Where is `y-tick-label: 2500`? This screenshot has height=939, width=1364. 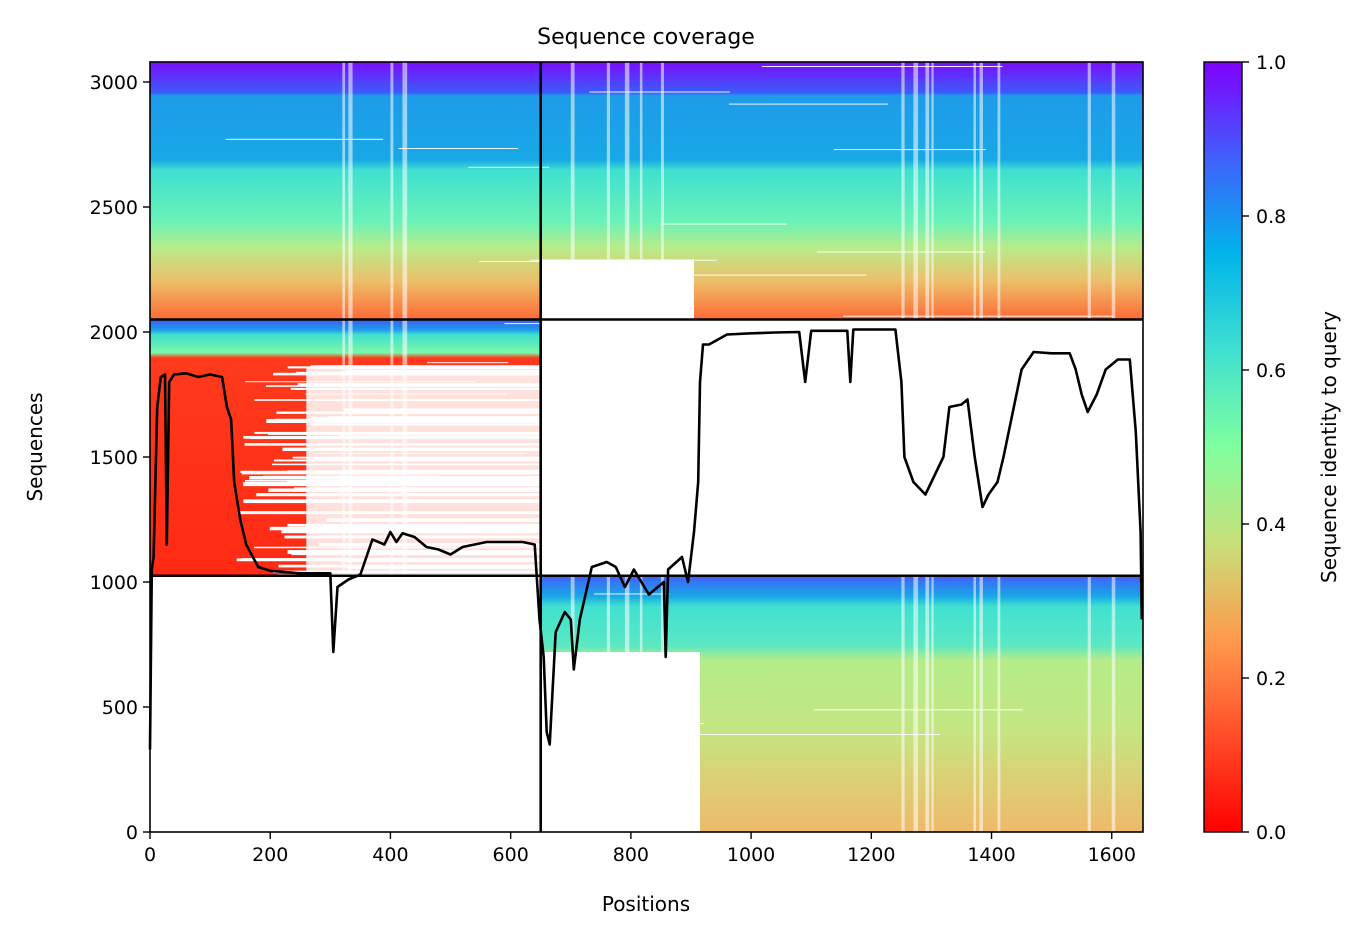 y-tick-label: 2500 is located at coordinates (114, 208).